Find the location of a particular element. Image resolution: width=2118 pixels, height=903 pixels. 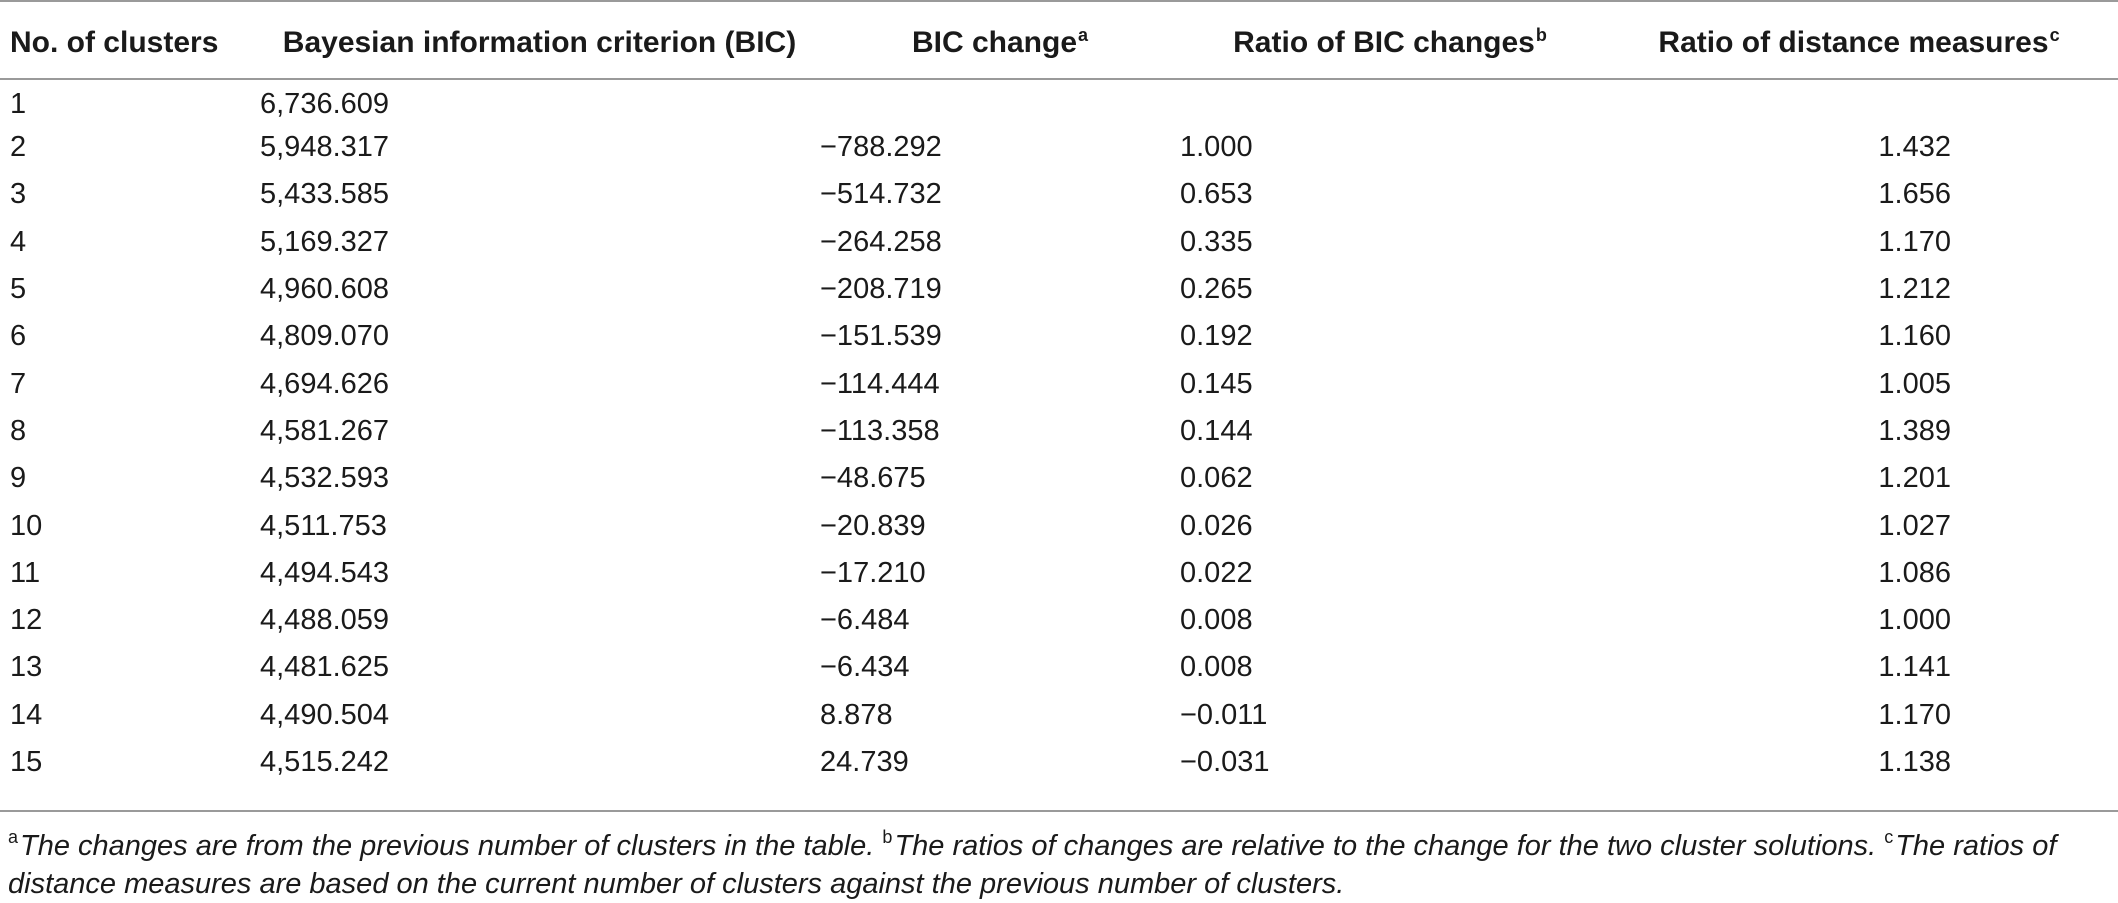

cell-bic-change: −20.839 is located at coordinates (873, 525).